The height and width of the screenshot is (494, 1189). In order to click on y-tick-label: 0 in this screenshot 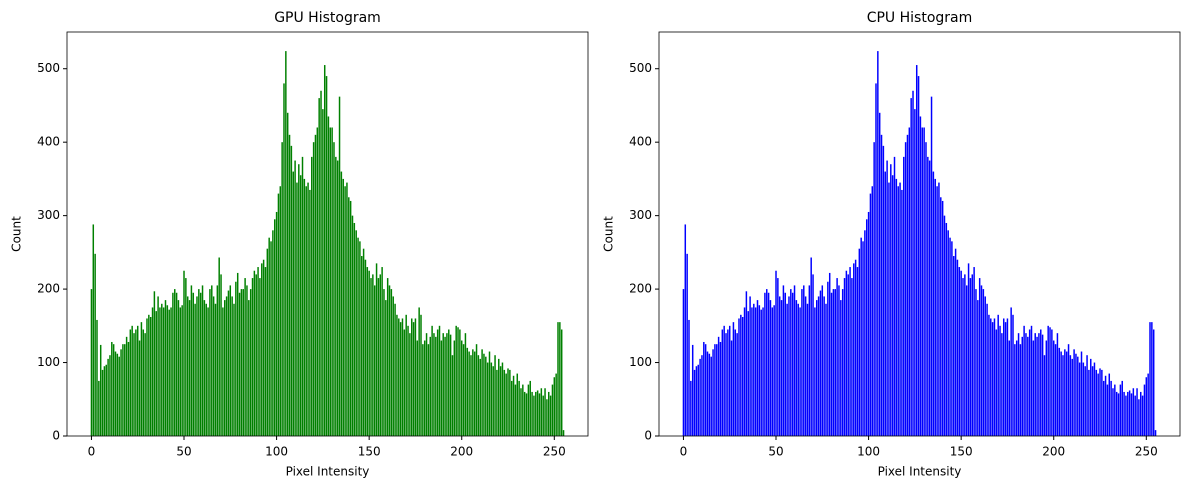, I will do `click(648, 436)`.